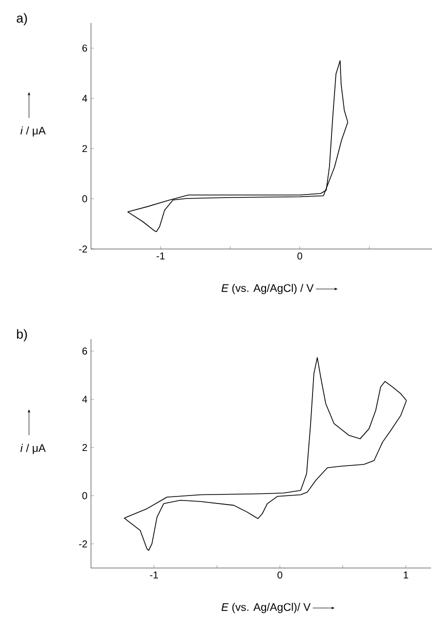 This screenshot has width=432, height=617. What do you see at coordinates (22, 335) in the screenshot?
I see `chart-title: b)` at bounding box center [22, 335].